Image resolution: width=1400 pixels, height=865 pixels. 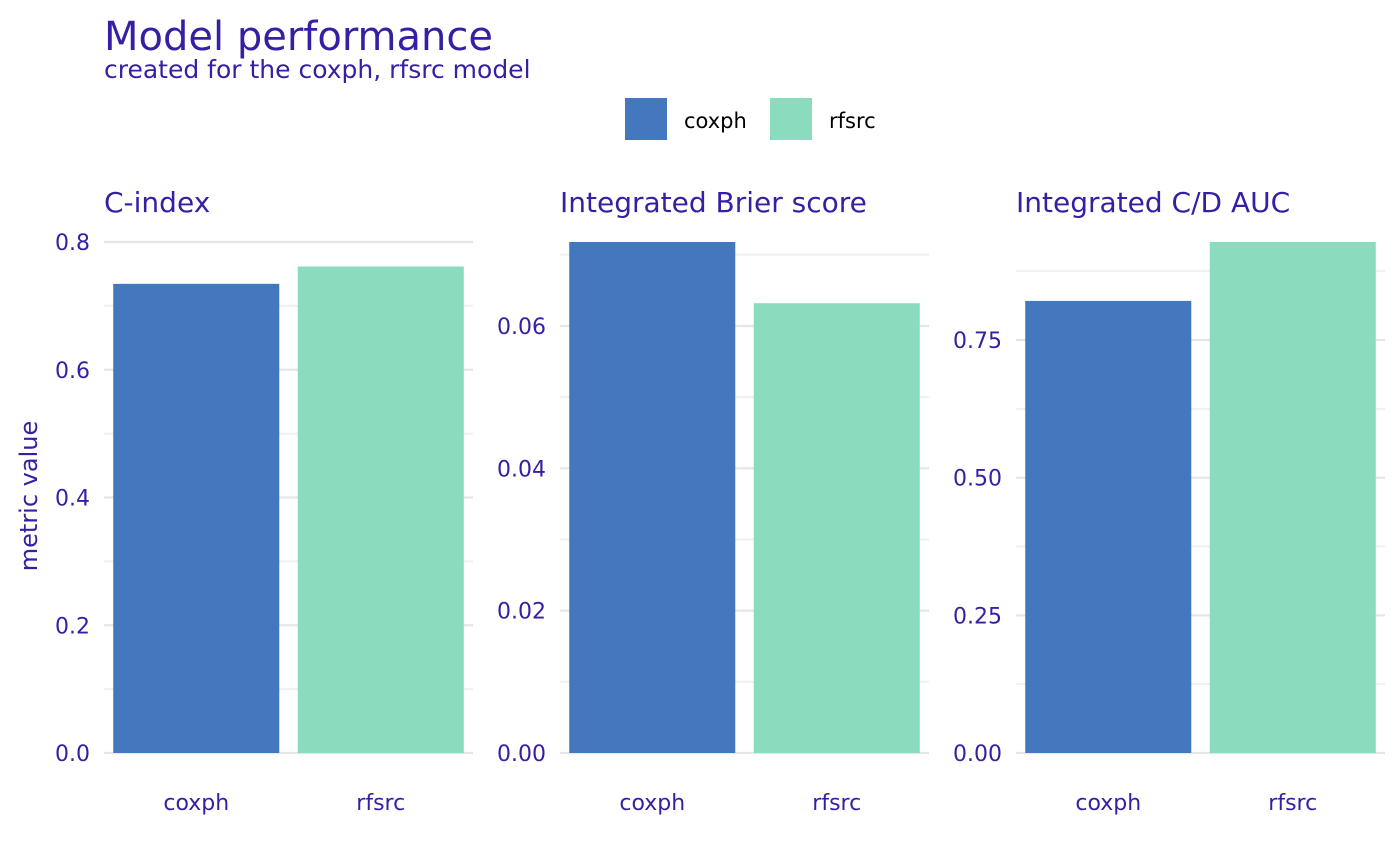 What do you see at coordinates (298, 37) in the screenshot?
I see `chart-title: Model performance` at bounding box center [298, 37].